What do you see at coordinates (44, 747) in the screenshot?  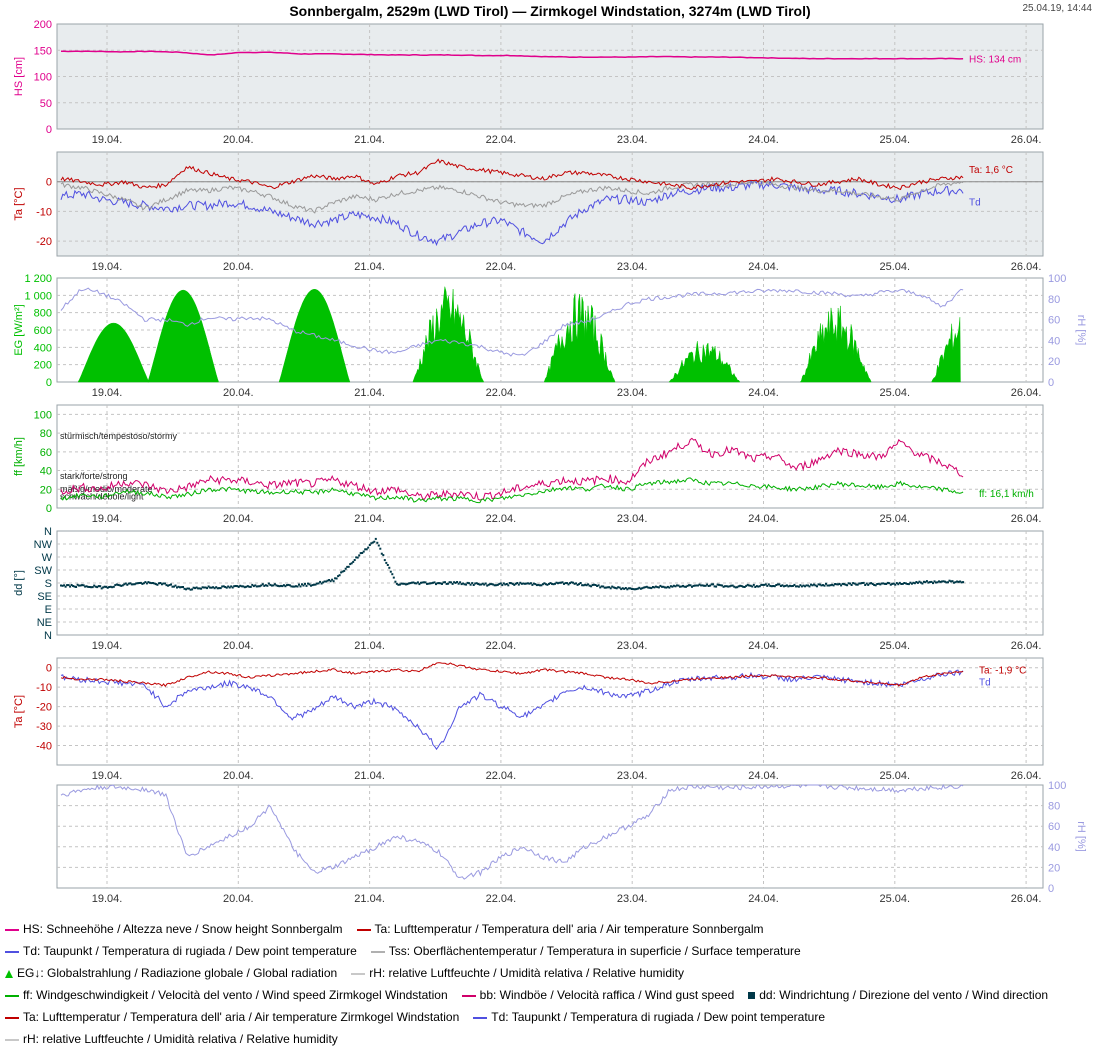 I see `y-tick-label: -40` at bounding box center [44, 747].